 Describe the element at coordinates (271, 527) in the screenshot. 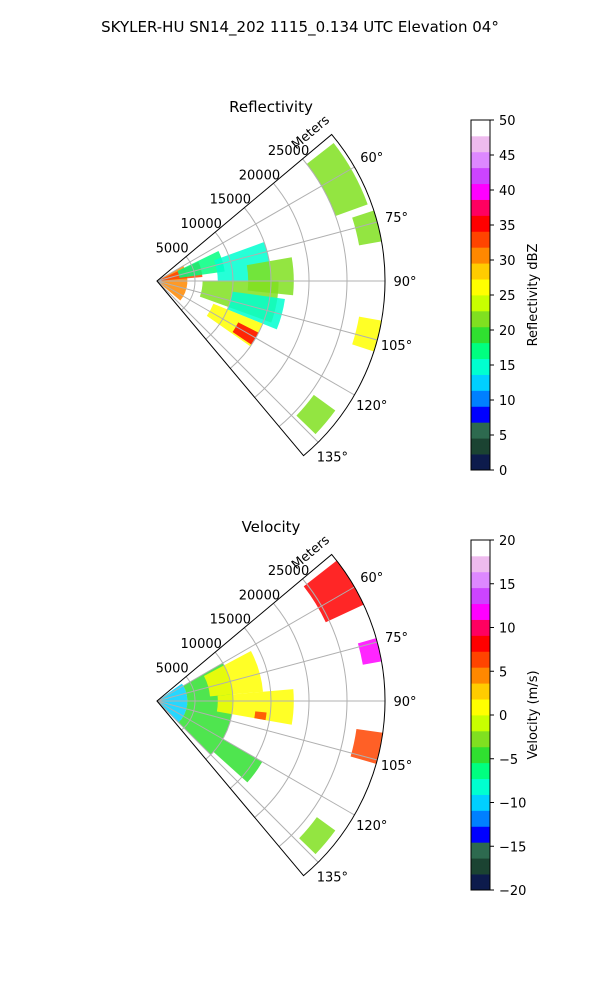

I see `panel-title: Velocity` at that location.